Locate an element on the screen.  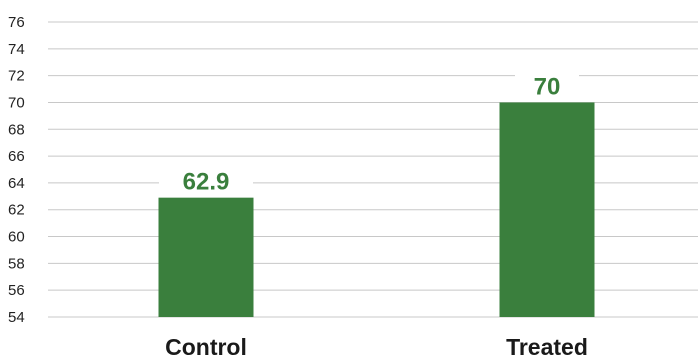
bar-treated is located at coordinates (547, 209).